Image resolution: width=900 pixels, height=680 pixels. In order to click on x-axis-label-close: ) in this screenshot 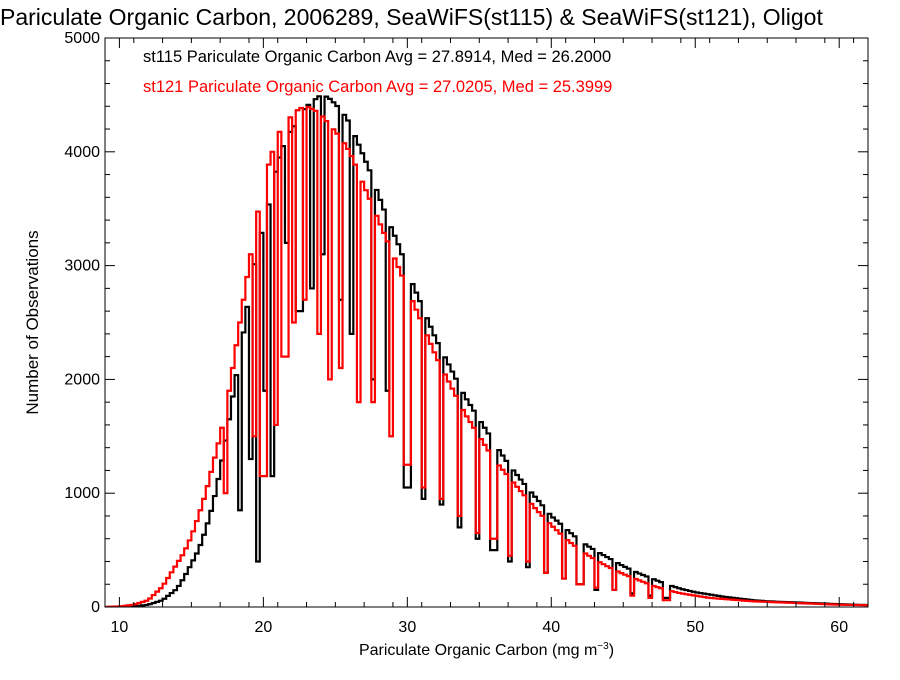, I will do `click(611, 650)`.